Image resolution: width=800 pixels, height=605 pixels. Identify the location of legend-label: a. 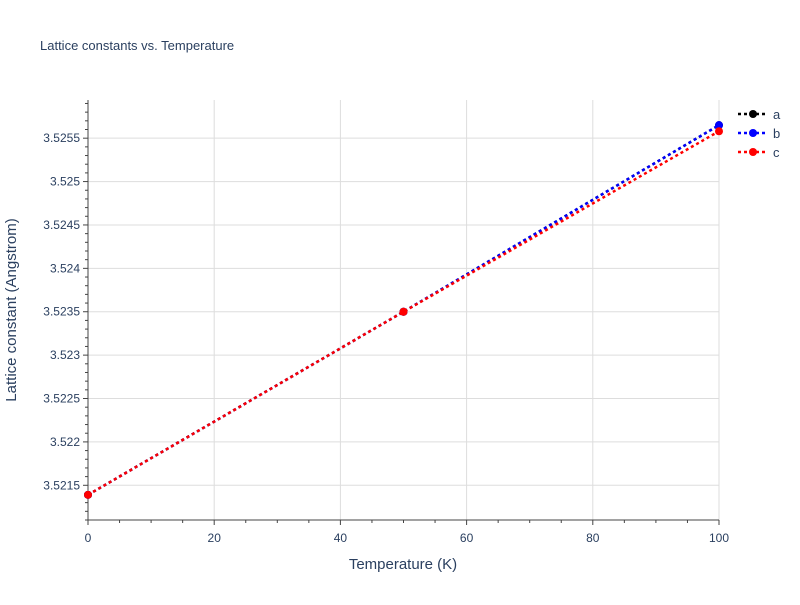
(777, 114).